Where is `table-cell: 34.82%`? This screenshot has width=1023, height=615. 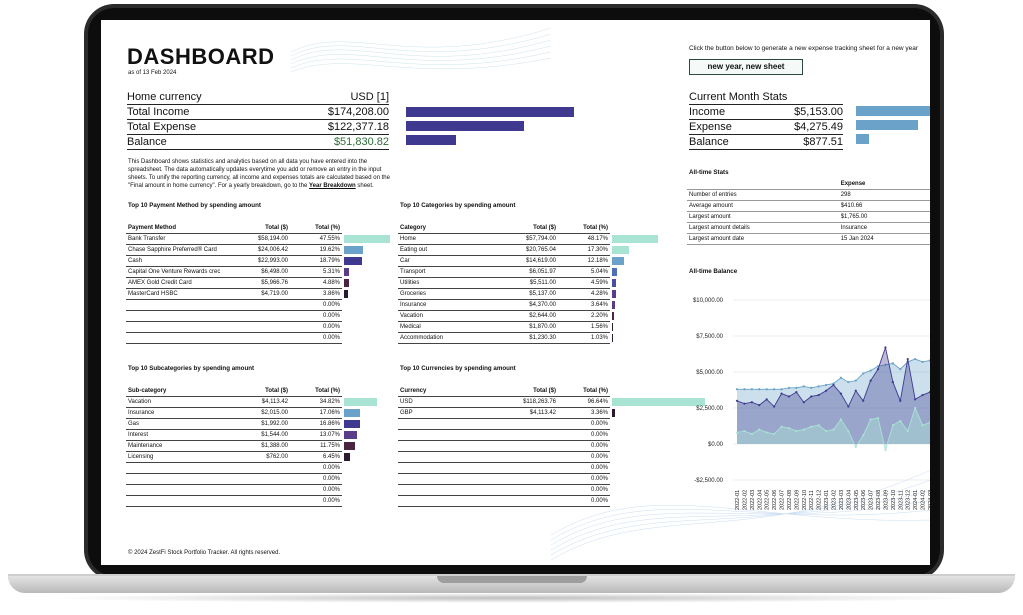
table-cell: 34.82% is located at coordinates (316, 402).